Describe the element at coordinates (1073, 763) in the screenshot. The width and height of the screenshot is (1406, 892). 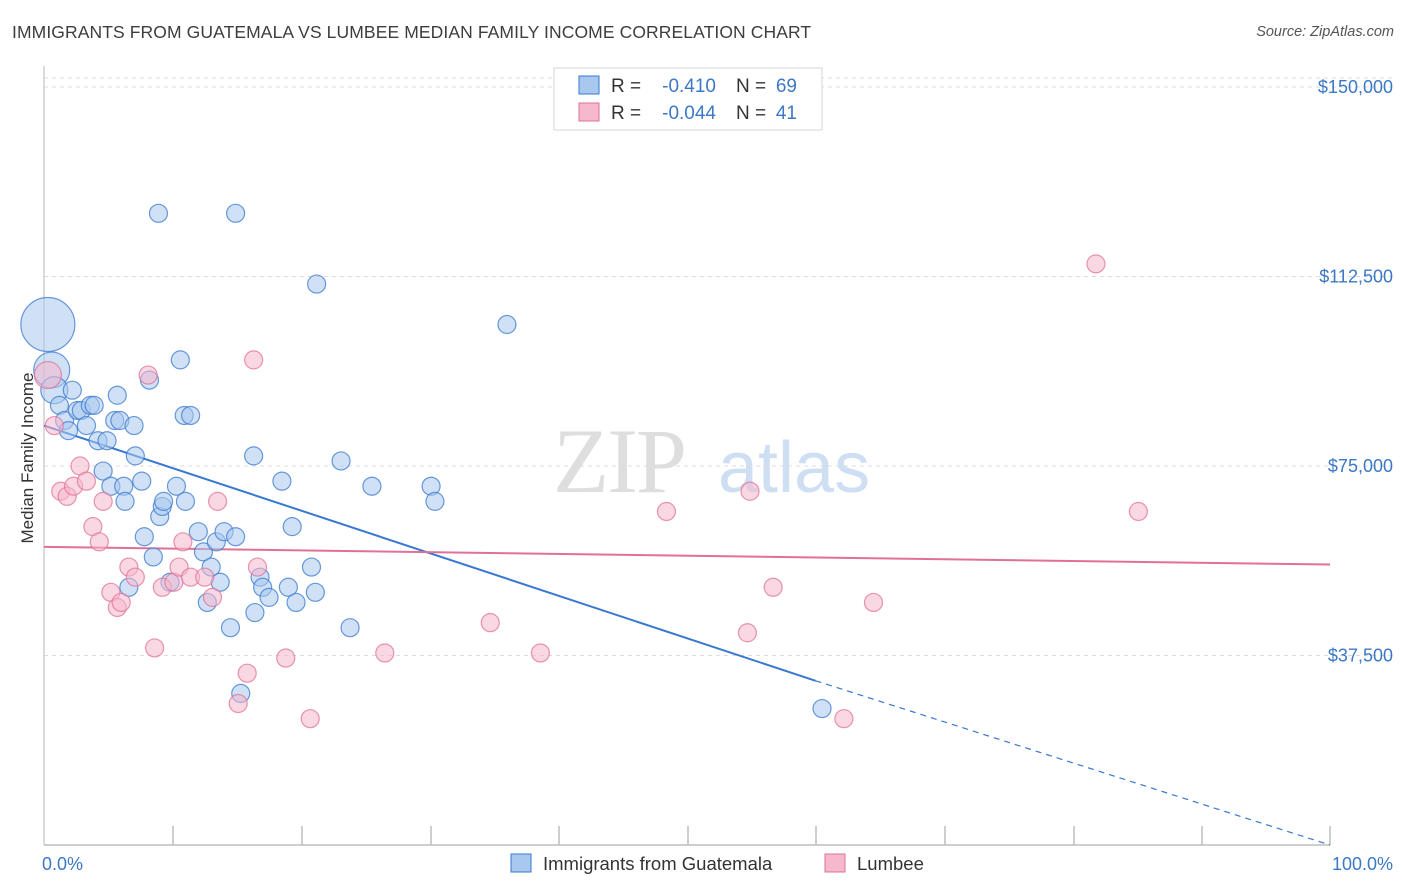
I see `trend-line-guatemala-extension` at that location.